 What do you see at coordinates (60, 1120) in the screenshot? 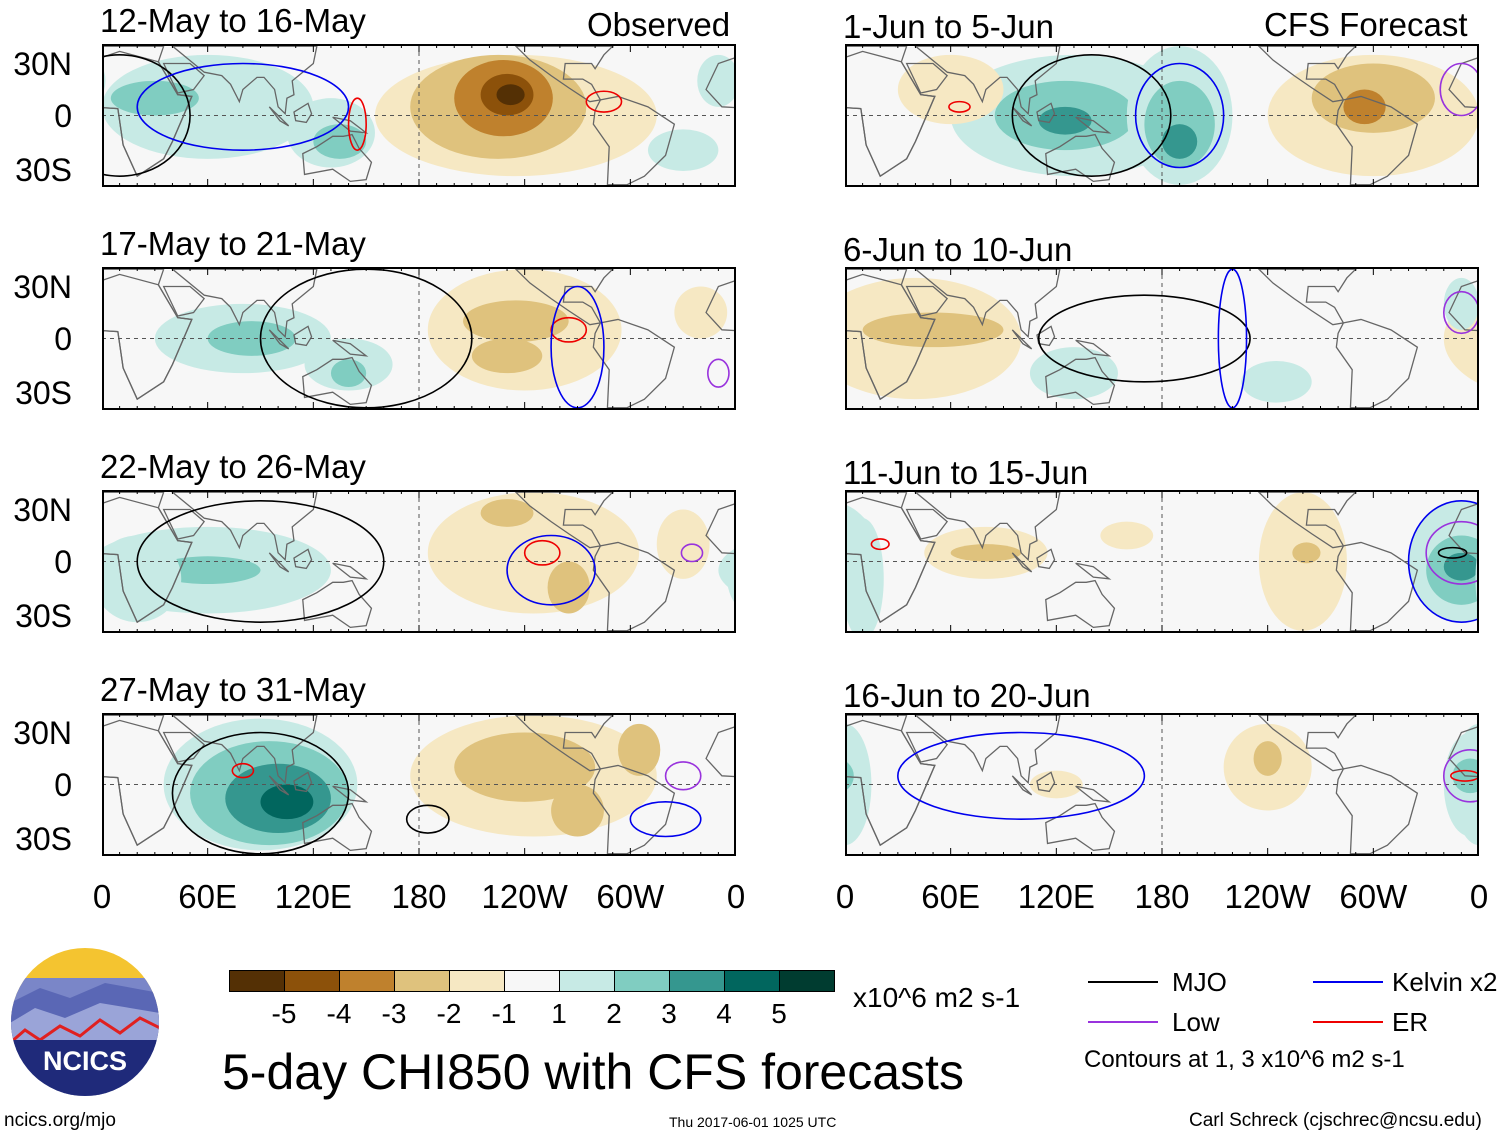
I see `footer-url: ncics.org/mjo` at bounding box center [60, 1120].